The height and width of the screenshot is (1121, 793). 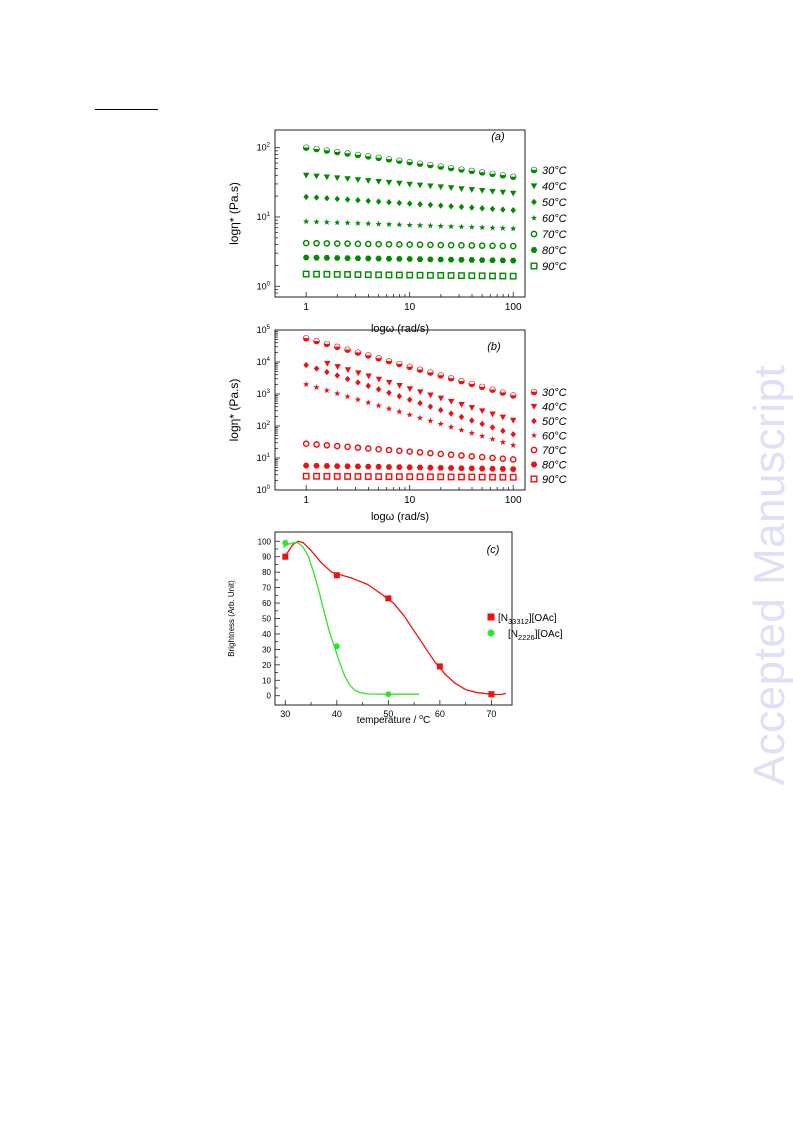 What do you see at coordinates (393, 720) in the screenshot?
I see `x-axis-label: temperature / oC` at bounding box center [393, 720].